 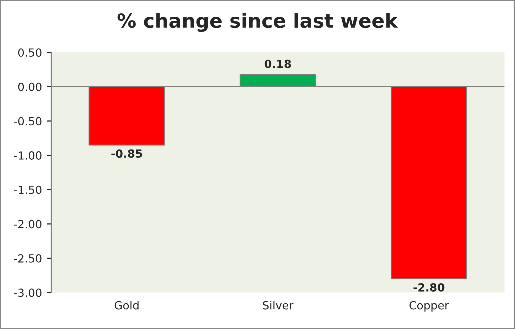 I want to click on y-tick-label: -3.00, so click(x=28, y=293).